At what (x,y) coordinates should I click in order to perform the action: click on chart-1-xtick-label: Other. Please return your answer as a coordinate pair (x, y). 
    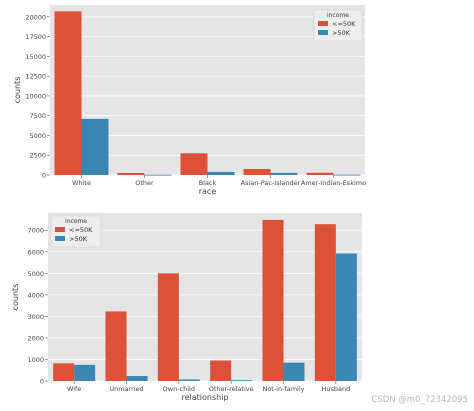
    Looking at the image, I should click on (144, 183).